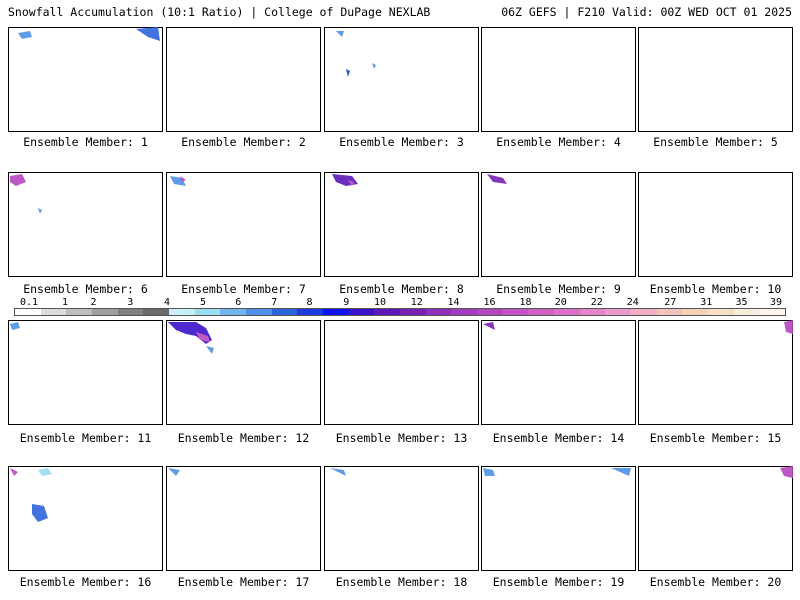  I want to click on legend-tick-label: 27, so click(670, 302).